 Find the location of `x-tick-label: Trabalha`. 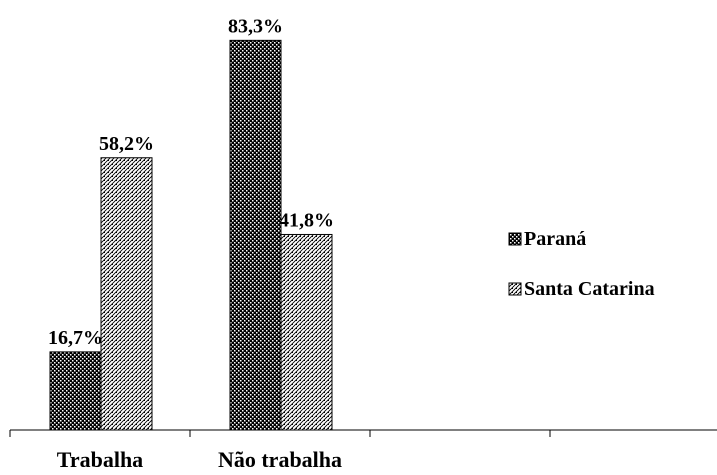

x-tick-label: Trabalha is located at coordinates (100, 459).